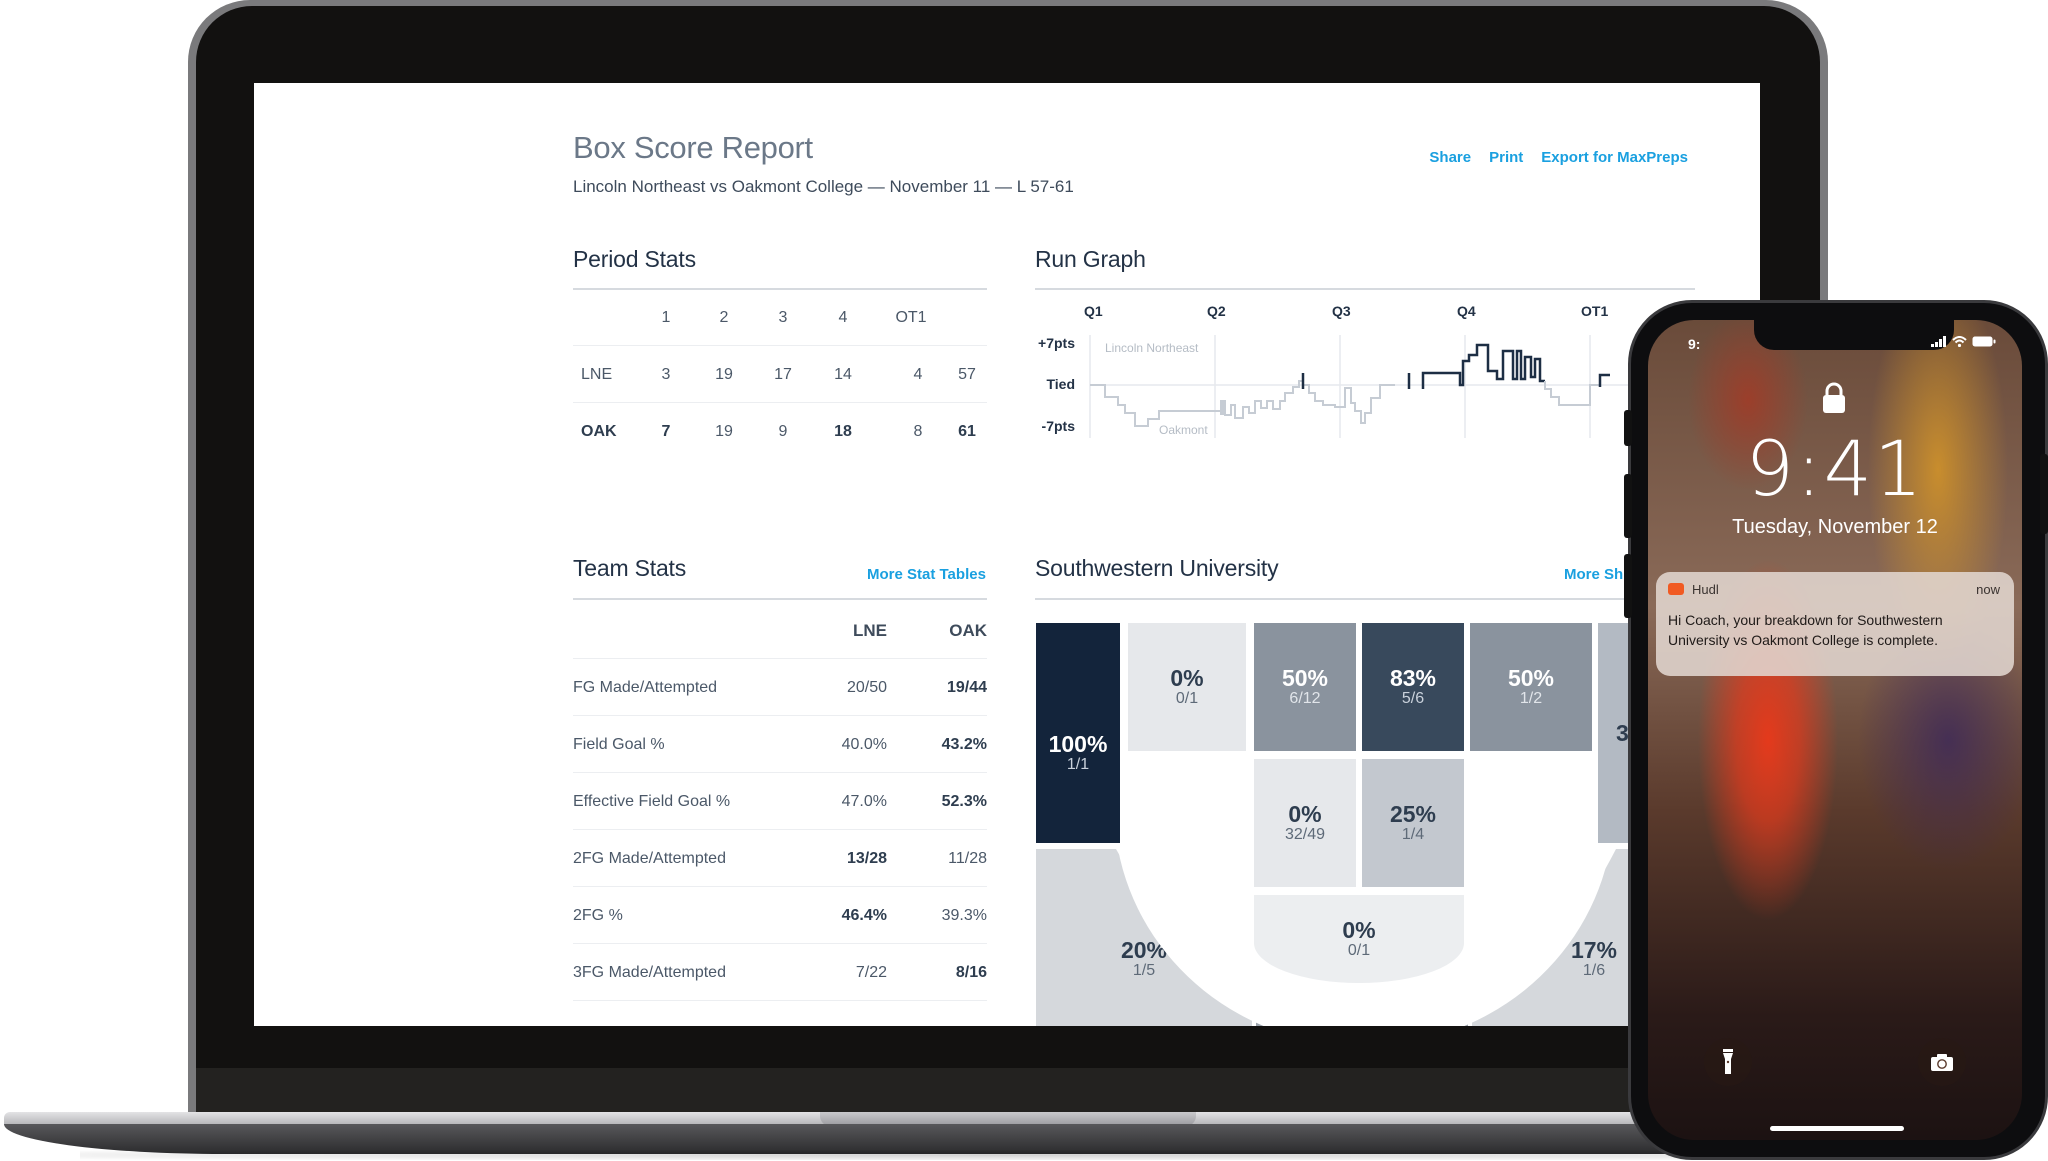  What do you see at coordinates (619, 744) in the screenshot?
I see `stat-label: Field Goal %` at bounding box center [619, 744].